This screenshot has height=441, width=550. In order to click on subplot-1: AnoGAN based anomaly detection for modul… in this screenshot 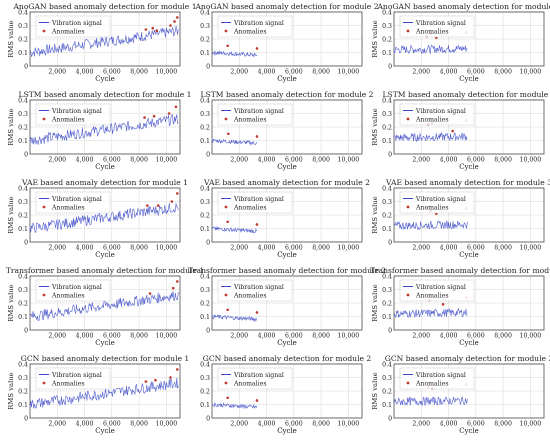, I will do `click(102, 42)`.